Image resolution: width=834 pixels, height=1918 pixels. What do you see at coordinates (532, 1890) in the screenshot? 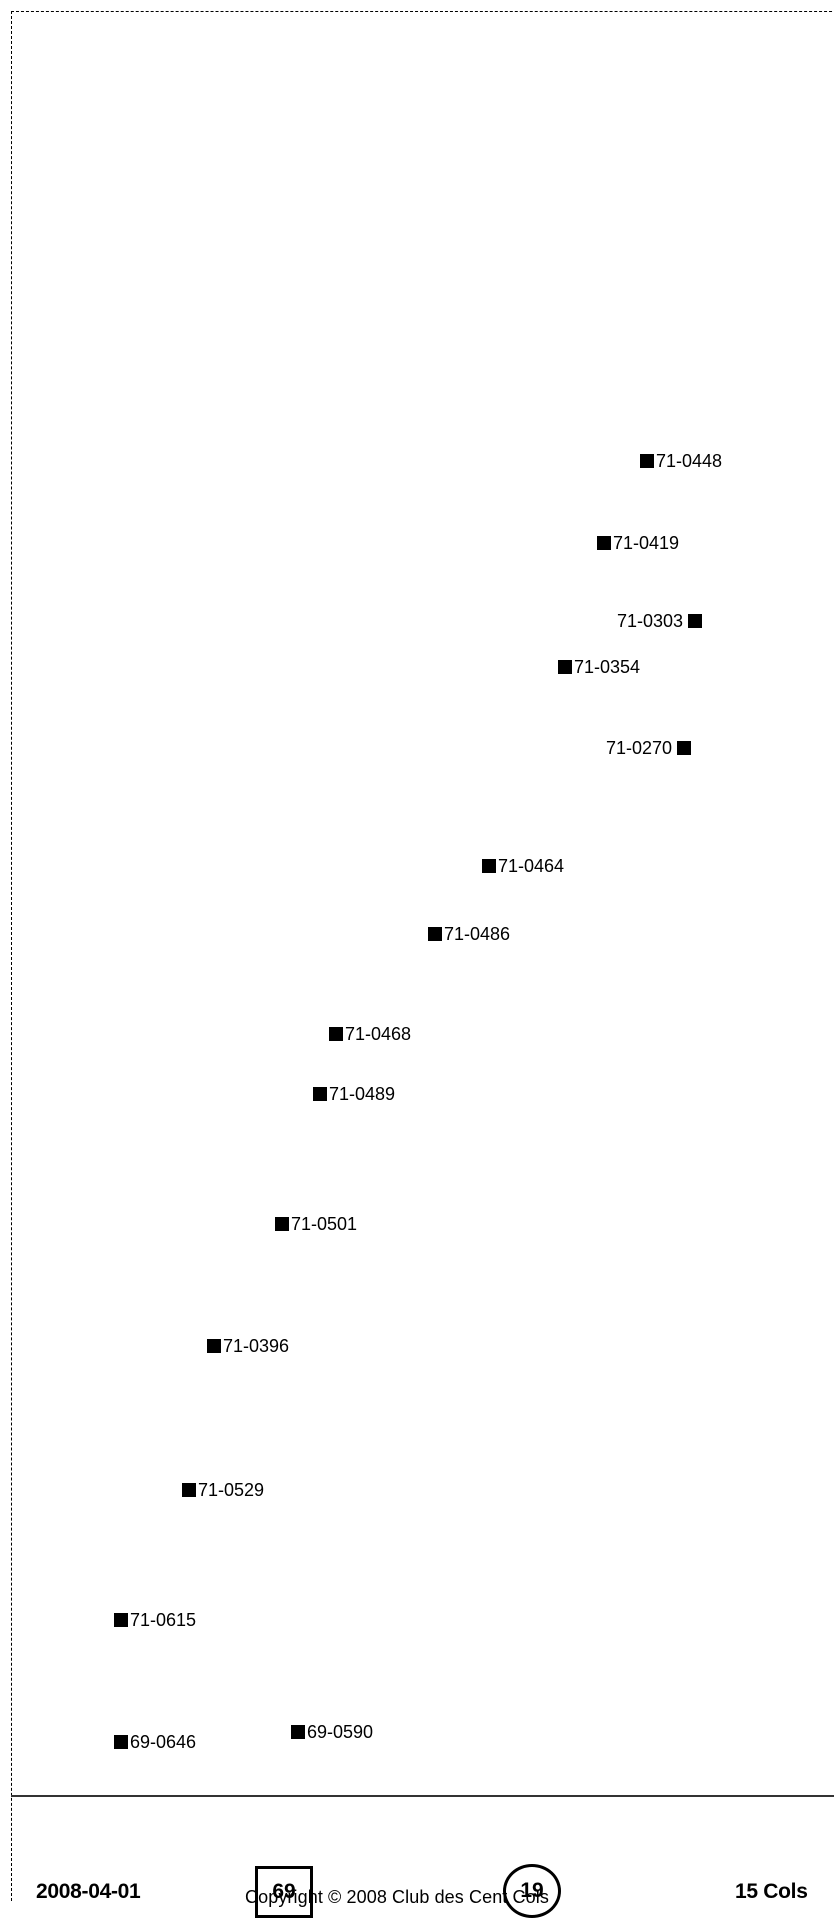
I see `circle-number: 19` at bounding box center [532, 1890].